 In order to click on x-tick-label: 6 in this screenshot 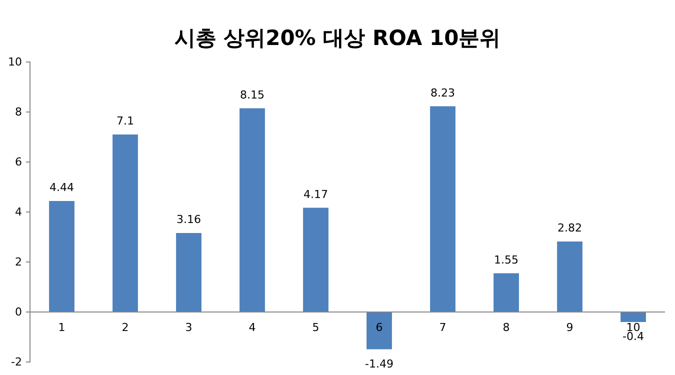, I will do `click(379, 327)`.